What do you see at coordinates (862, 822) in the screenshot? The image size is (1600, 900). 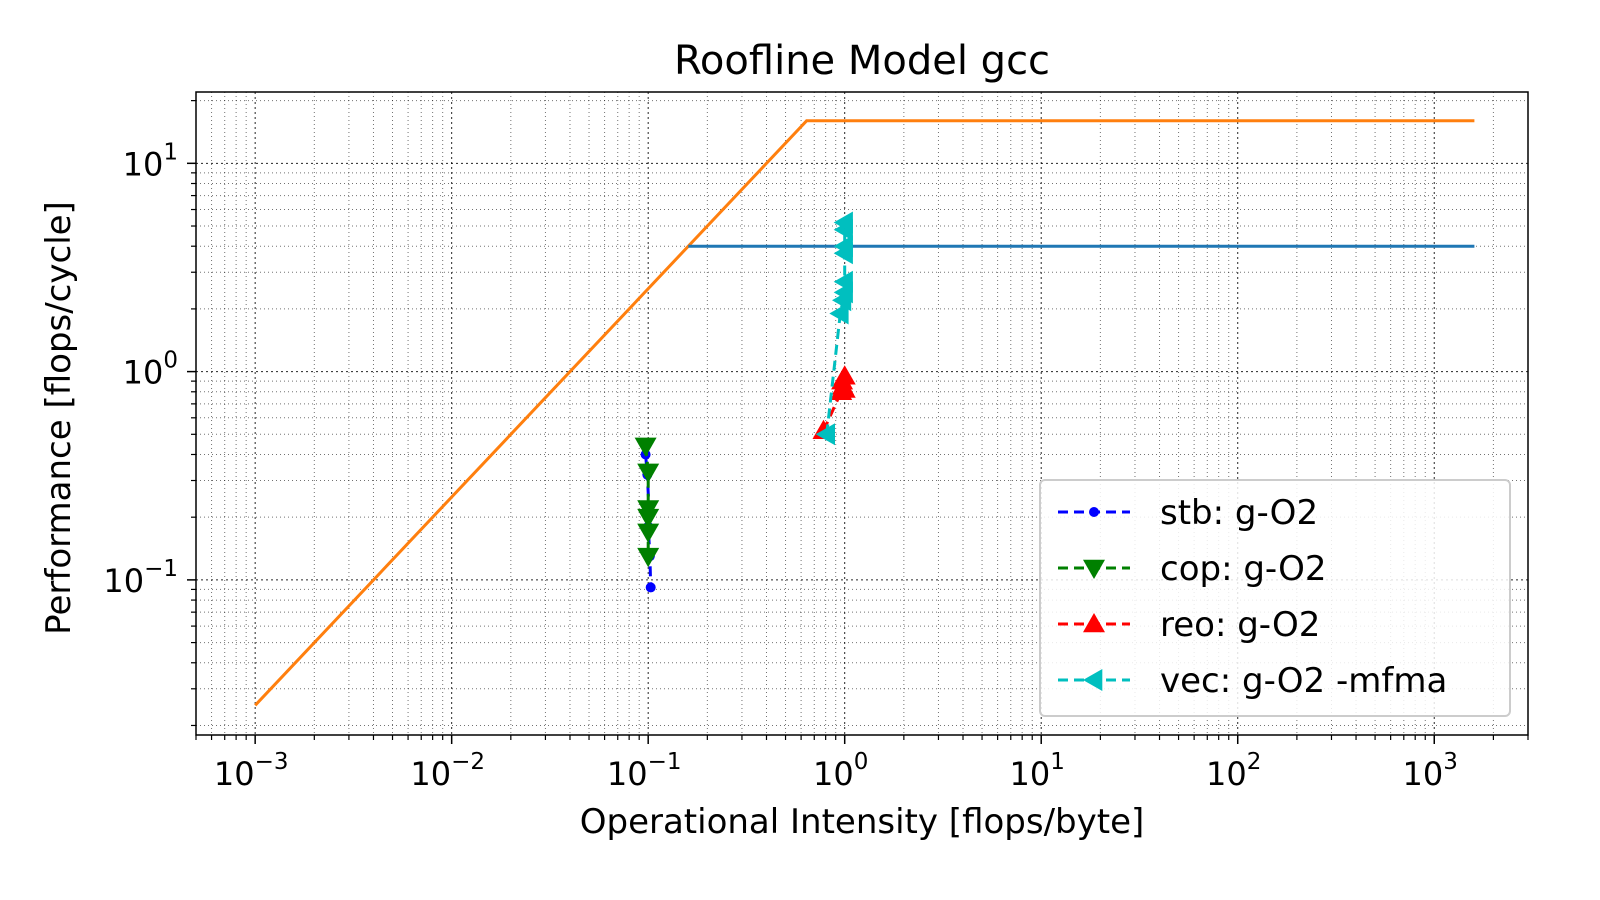 I see `x-axis-label: Operational Intensity [flops/byte]` at bounding box center [862, 822].